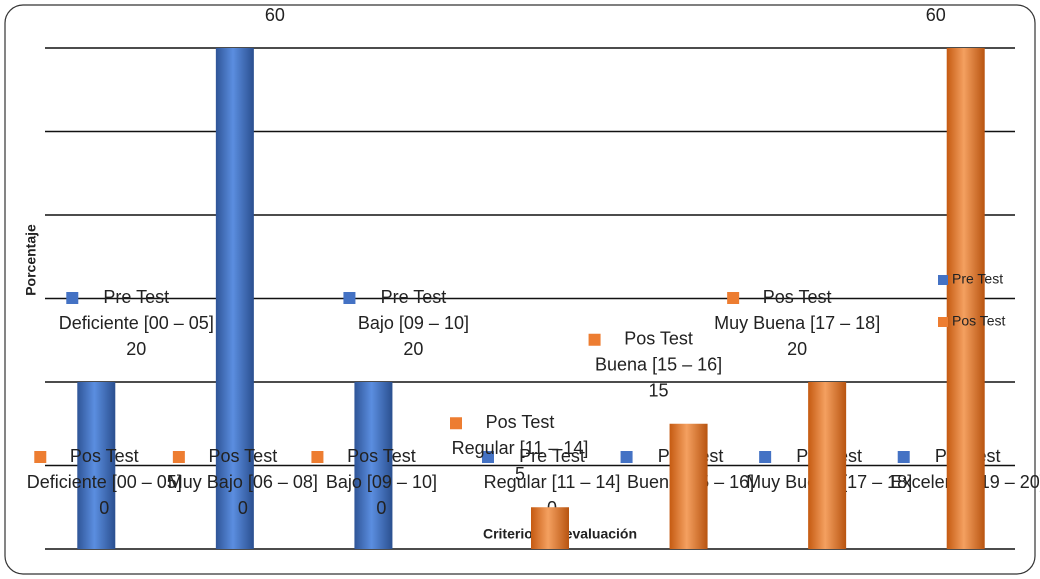 The width and height of the screenshot is (1040, 579). Describe the element at coordinates (243, 482) in the screenshot. I see `data-label-category: Muy Bajo [06 – 08]` at that location.